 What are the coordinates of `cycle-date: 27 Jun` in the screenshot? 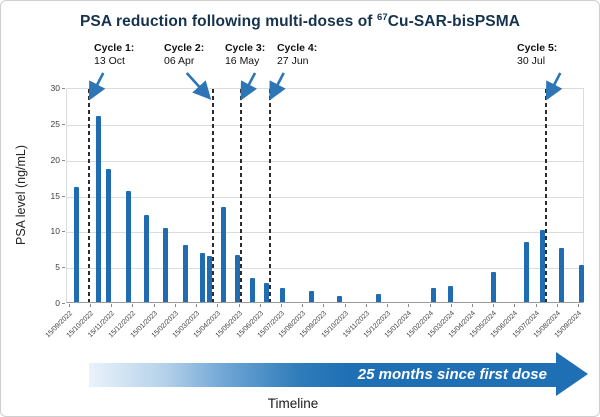 It's located at (292, 61).